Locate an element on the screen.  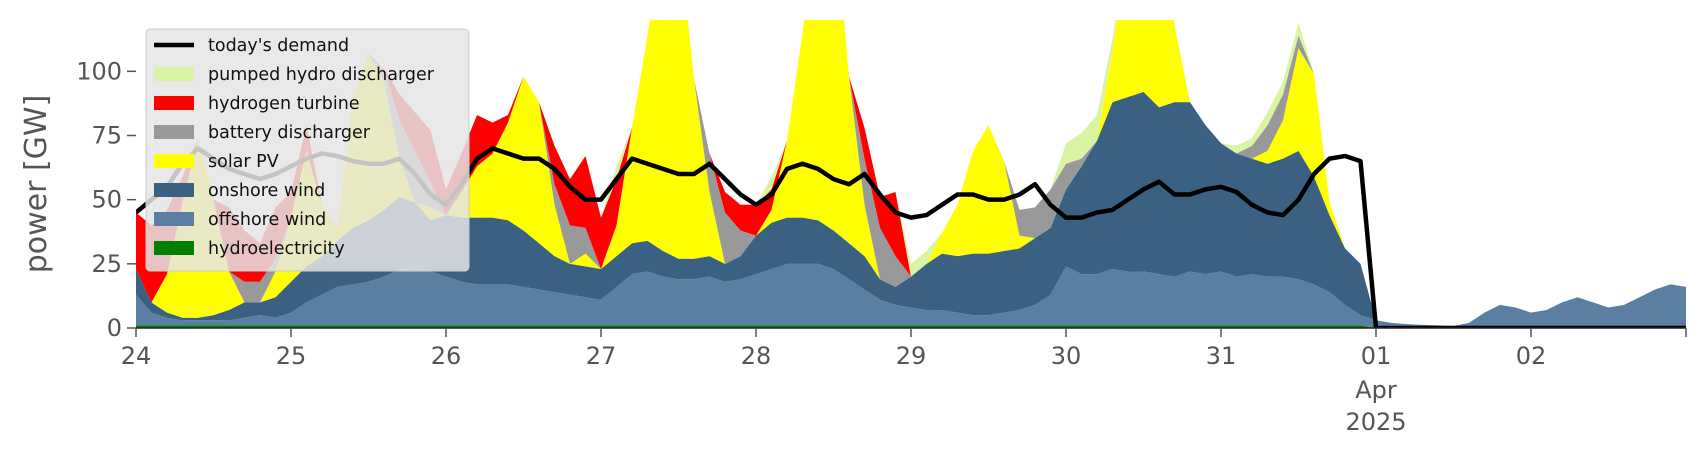
x-tick-sublabel: Apr is located at coordinates (1376, 390).